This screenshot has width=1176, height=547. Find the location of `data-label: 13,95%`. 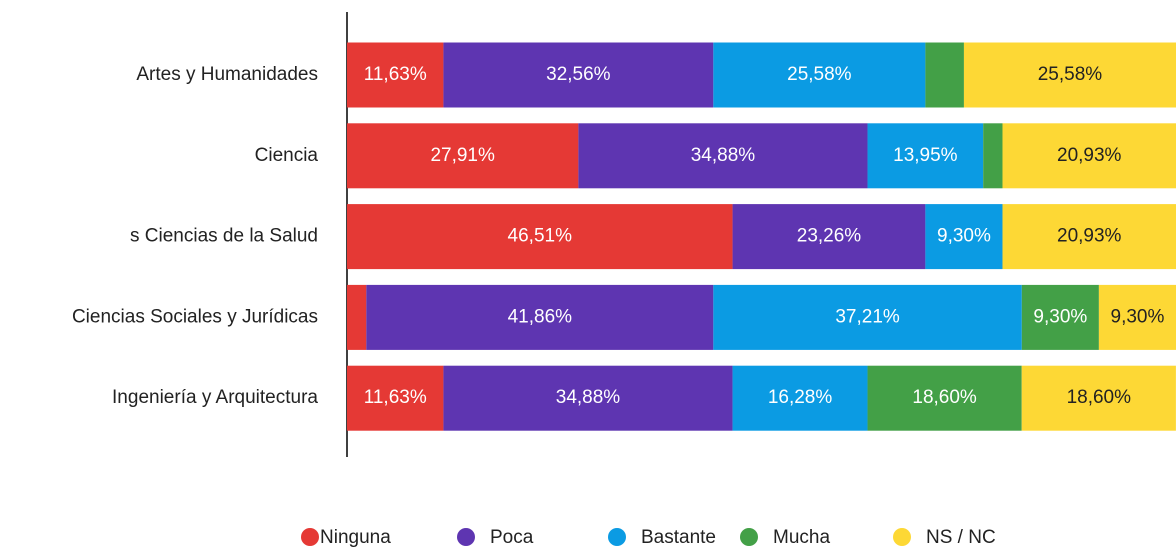

data-label: 13,95% is located at coordinates (925, 155).